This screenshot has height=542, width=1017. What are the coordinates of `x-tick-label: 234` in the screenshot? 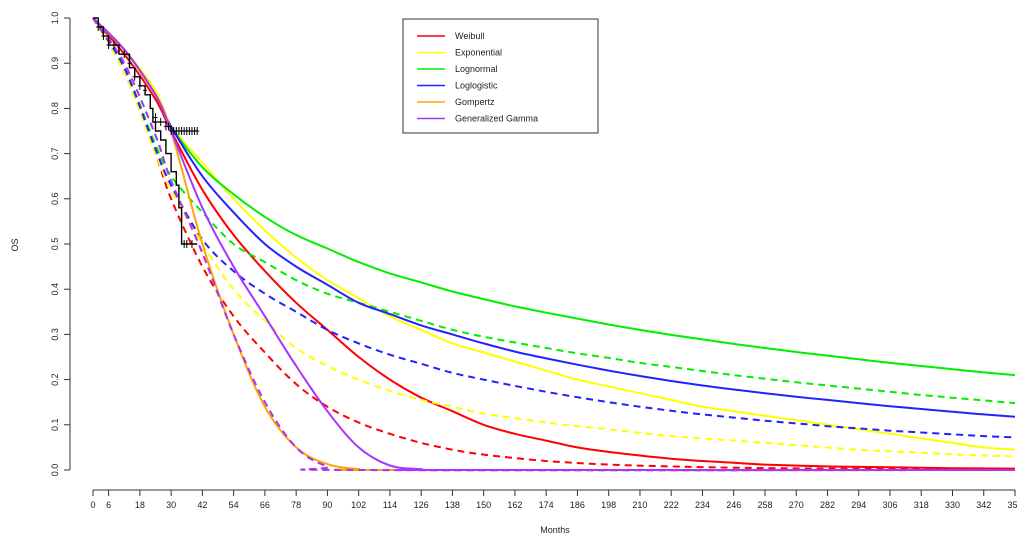 It's located at (702, 505).